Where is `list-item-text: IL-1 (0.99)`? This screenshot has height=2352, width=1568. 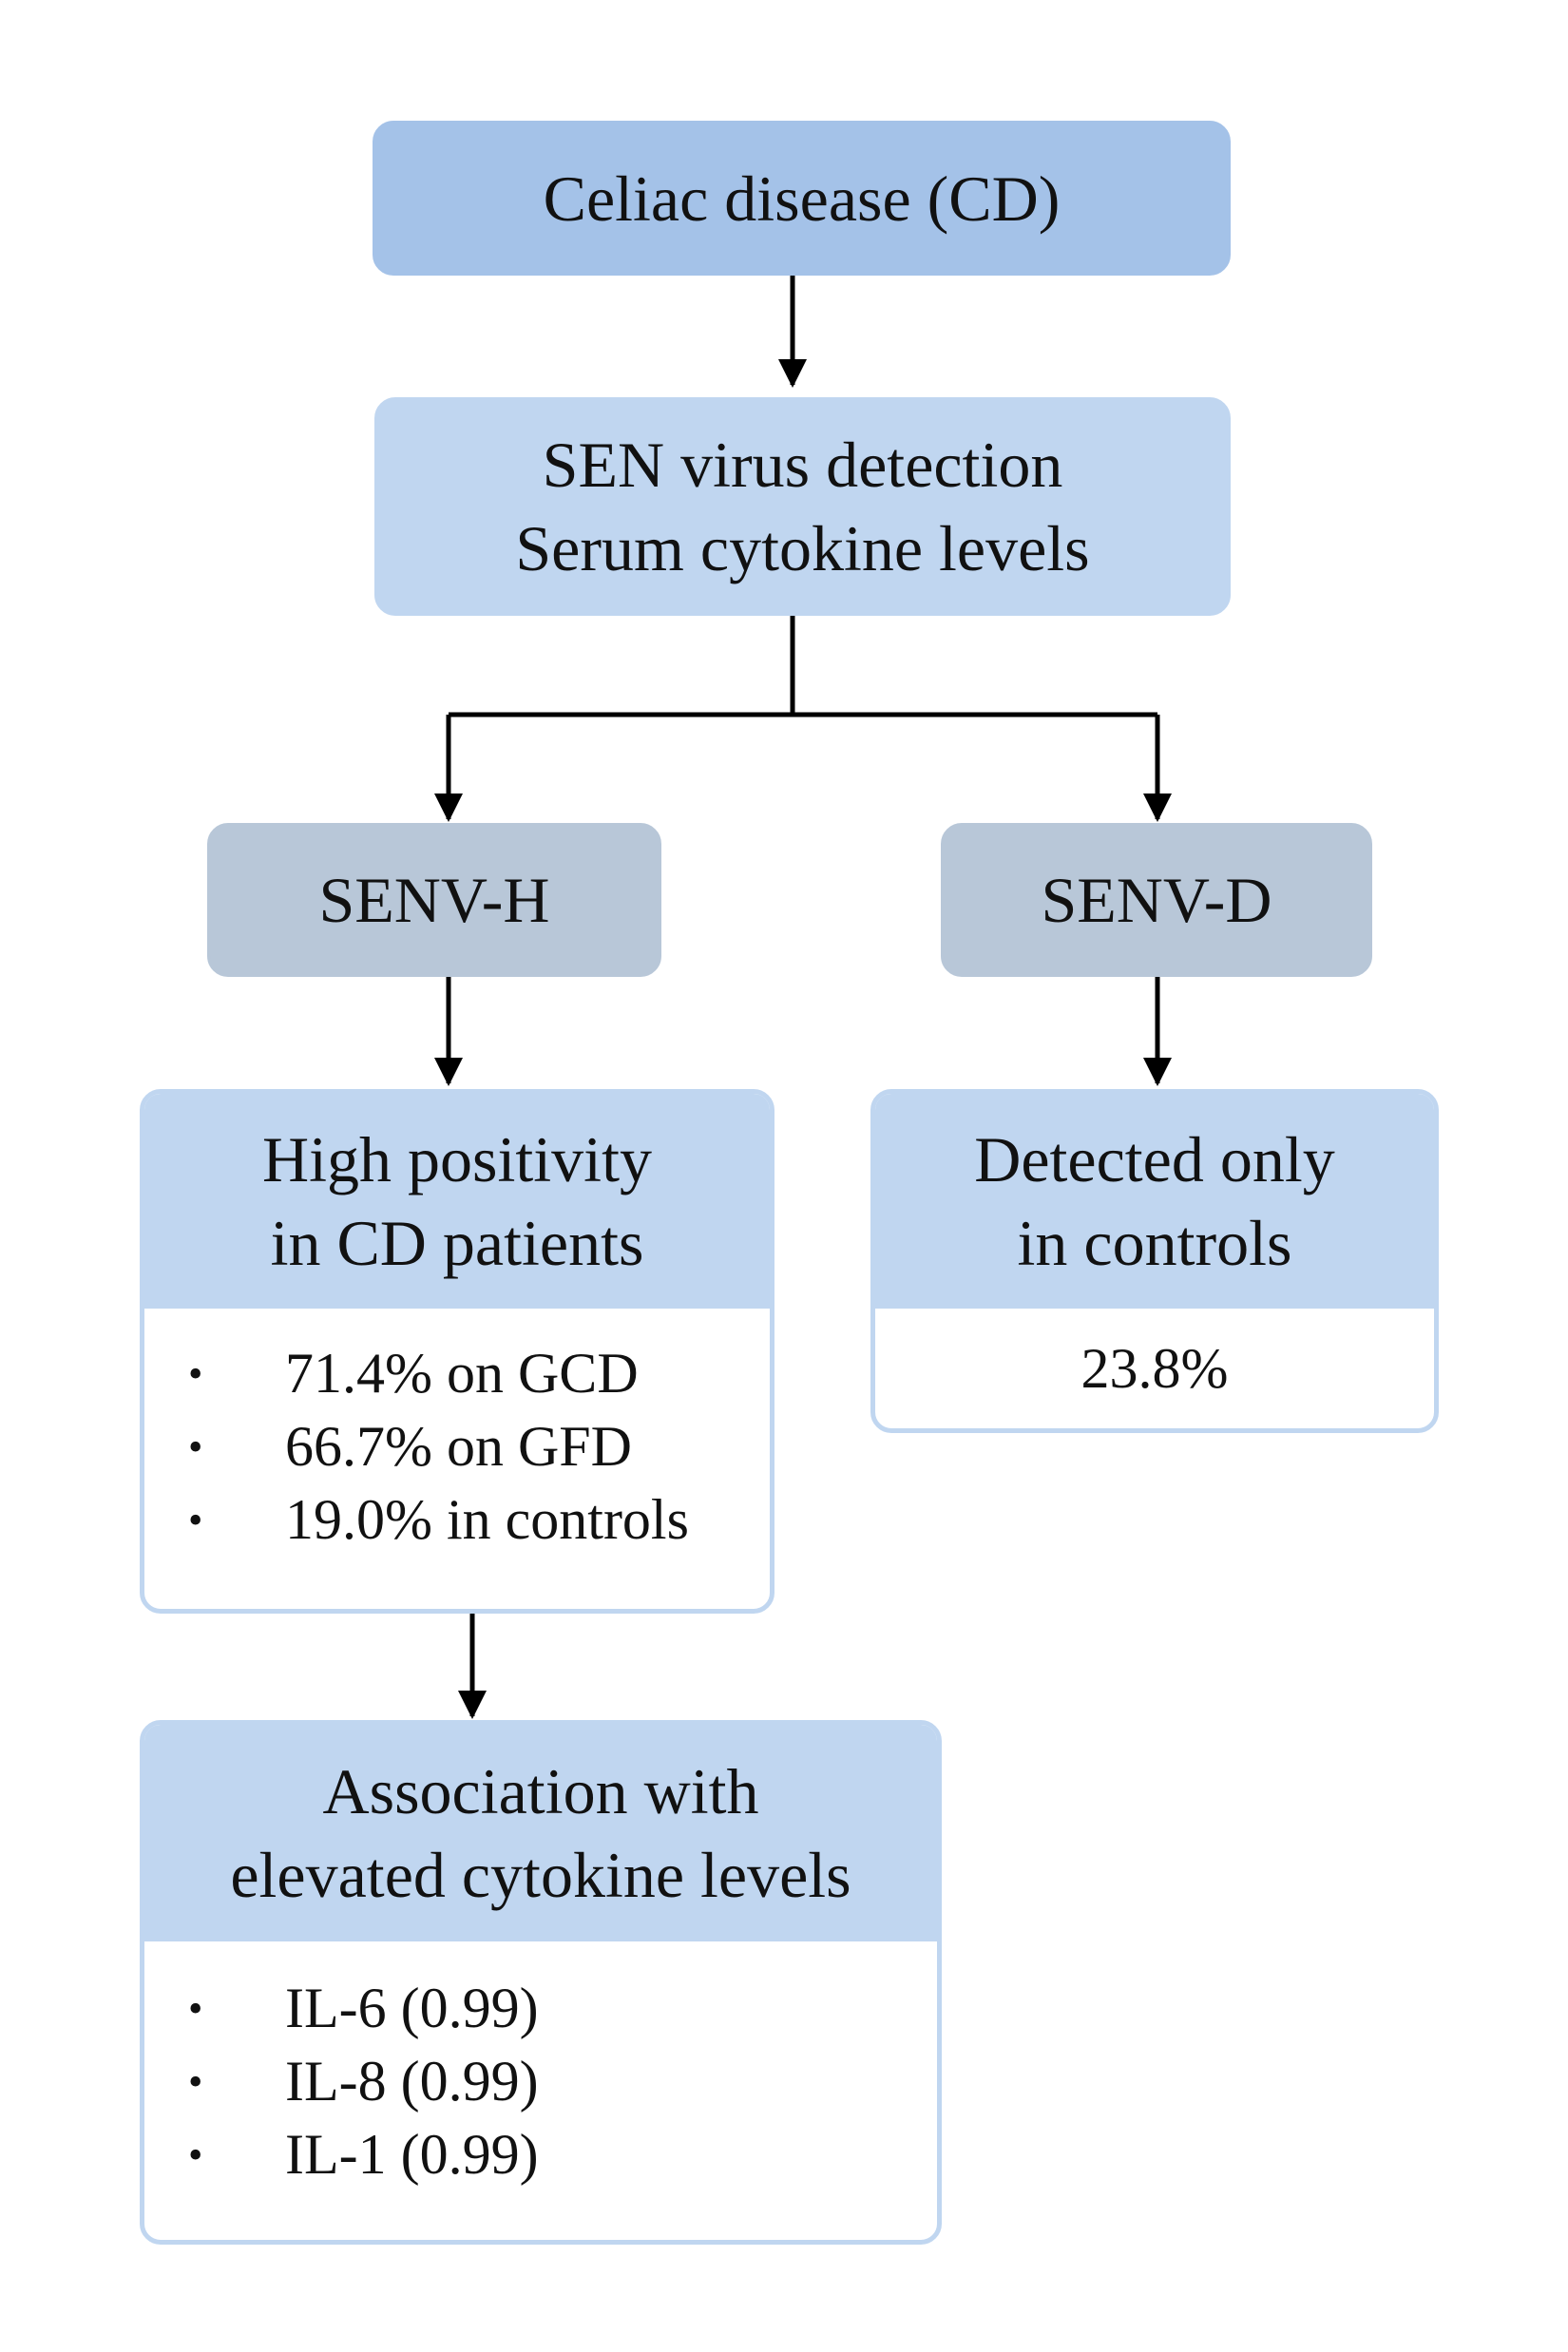
list-item-text: IL-1 (0.99) is located at coordinates (412, 2154).